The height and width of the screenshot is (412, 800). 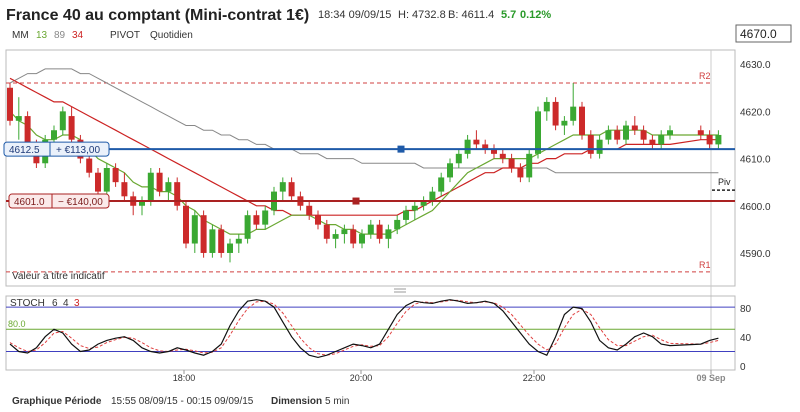 I want to click on stoch-lines, so click(x=364, y=329).